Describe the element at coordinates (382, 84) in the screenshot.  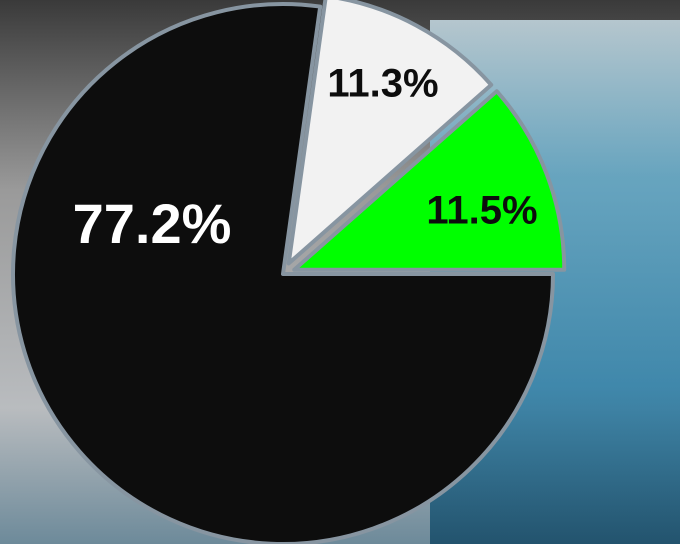
I see `data-label: 11.3%` at that location.